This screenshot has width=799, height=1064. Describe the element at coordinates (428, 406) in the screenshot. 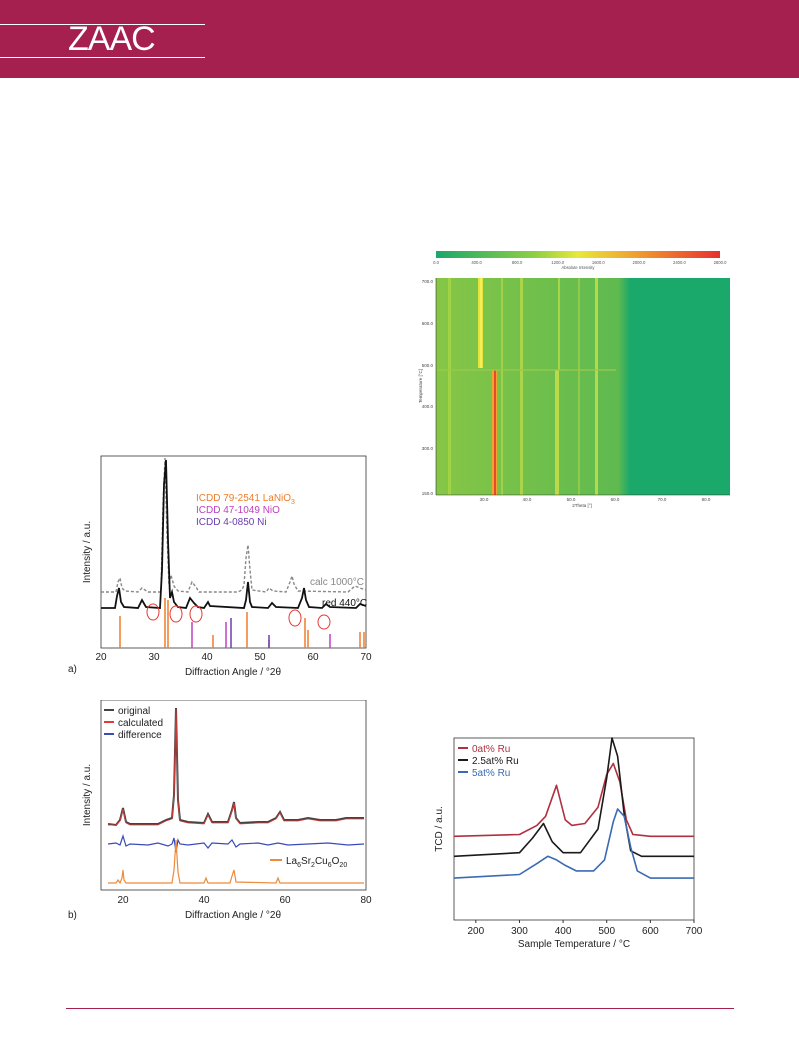

I see `heatmap-y-tick: 400.0` at that location.